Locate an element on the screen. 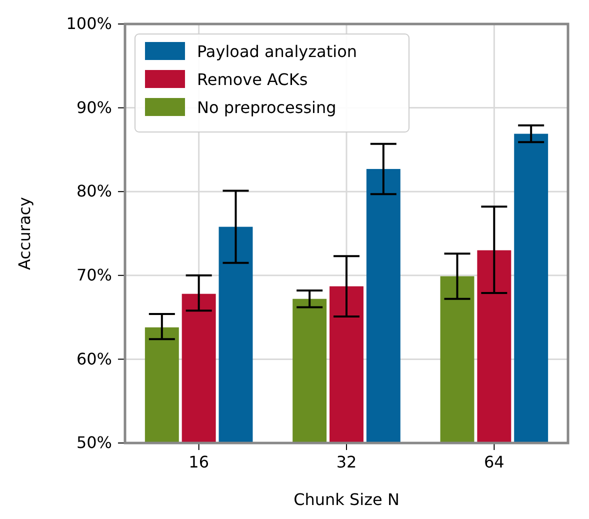 This screenshot has height=519, width=589. y-tick-label: 80% is located at coordinates (94, 191).